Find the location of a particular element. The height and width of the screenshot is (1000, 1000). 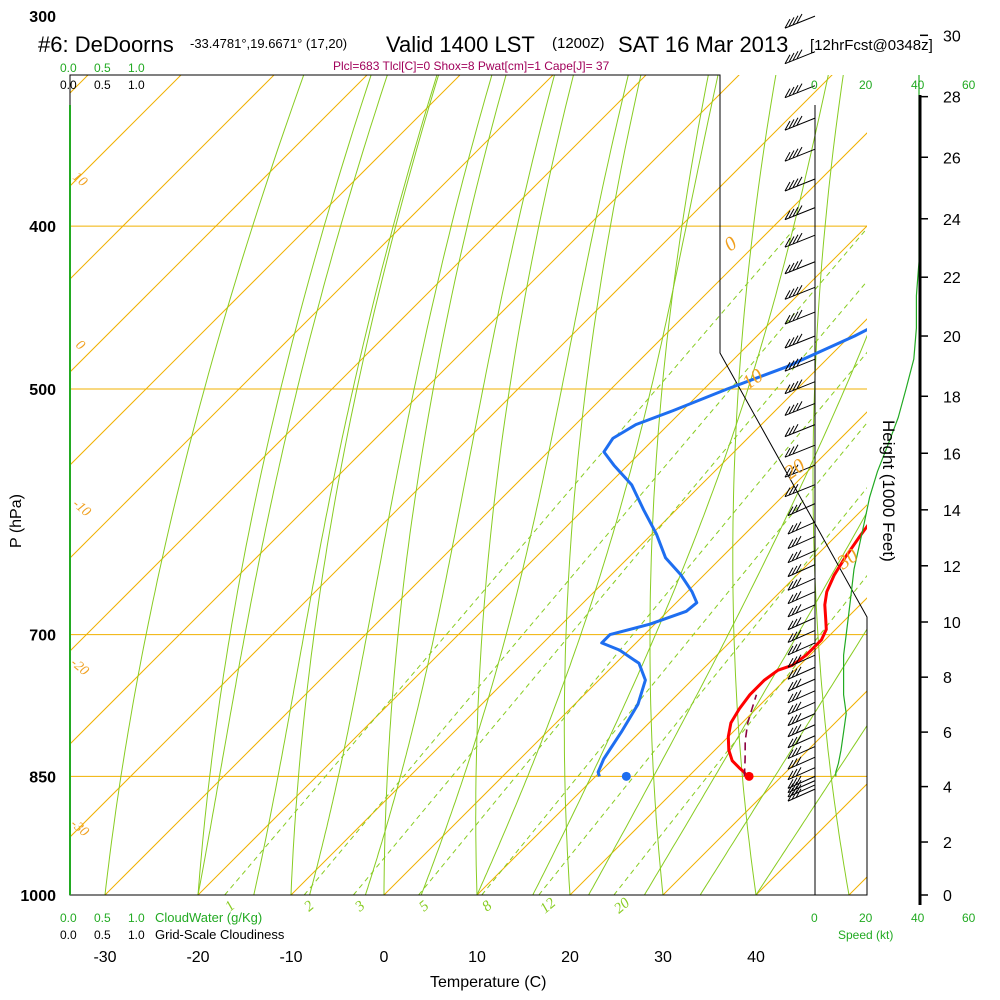

cloudiness-tick-top-1: 0.5 is located at coordinates (102, 85).